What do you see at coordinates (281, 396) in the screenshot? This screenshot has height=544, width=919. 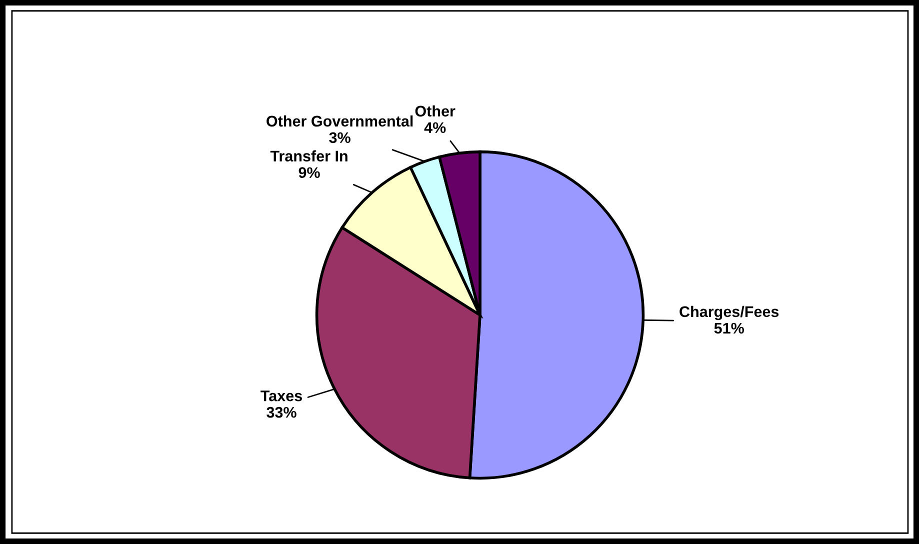 I see `slice-label: Taxes` at bounding box center [281, 396].